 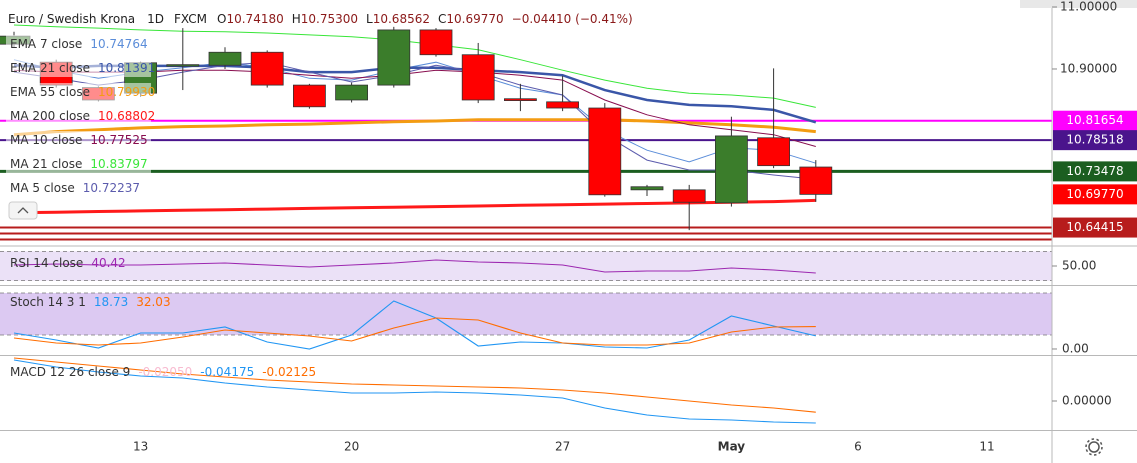 I want to click on legend-name: Stoch 14 3 1, so click(x=48, y=302).